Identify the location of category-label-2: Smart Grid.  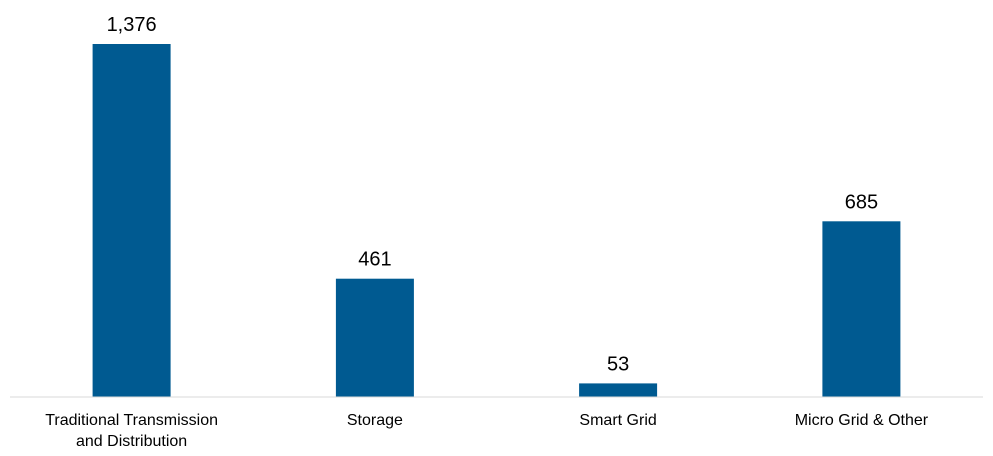
(617, 420).